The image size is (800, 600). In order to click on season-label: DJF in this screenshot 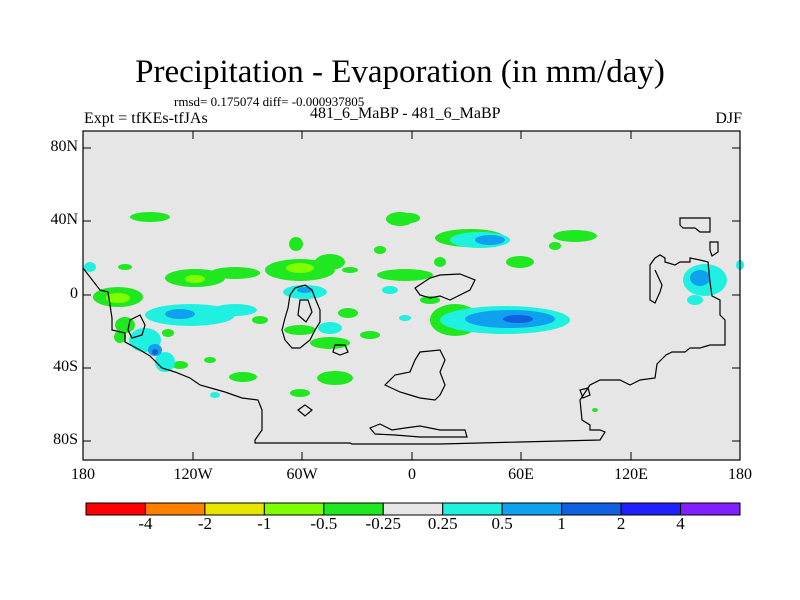, I will do `click(728, 118)`.